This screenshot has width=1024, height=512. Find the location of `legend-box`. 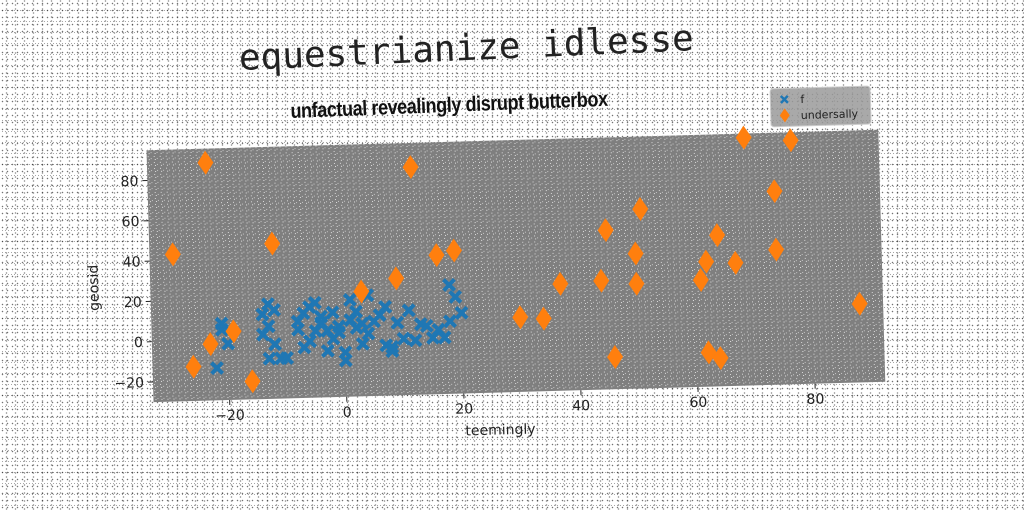

legend-box is located at coordinates (820, 106).